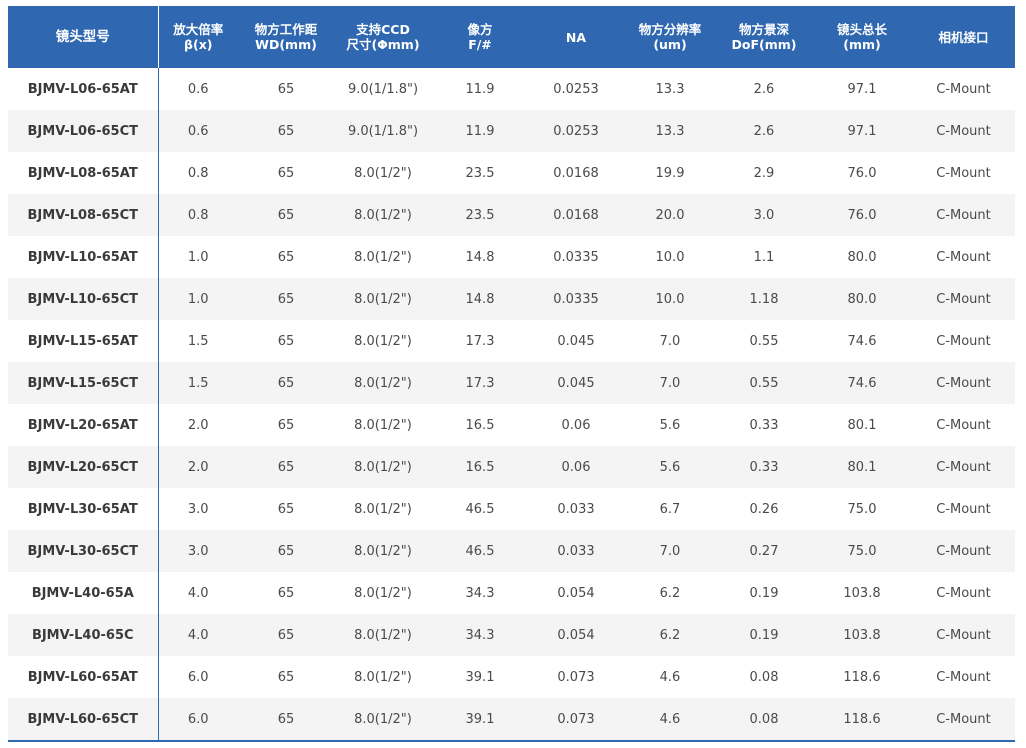  I want to click on cell-magnification: 1.0, so click(198, 299).